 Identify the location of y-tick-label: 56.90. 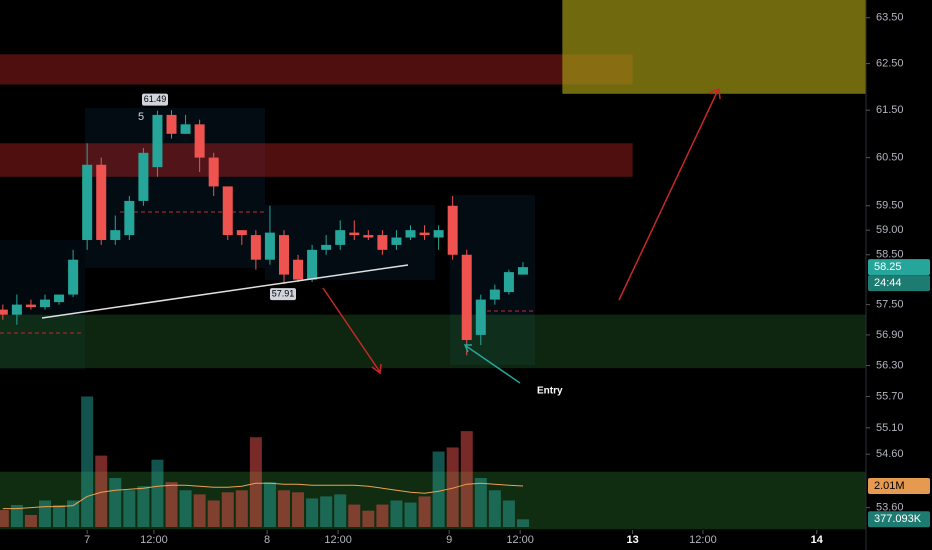
(890, 335).